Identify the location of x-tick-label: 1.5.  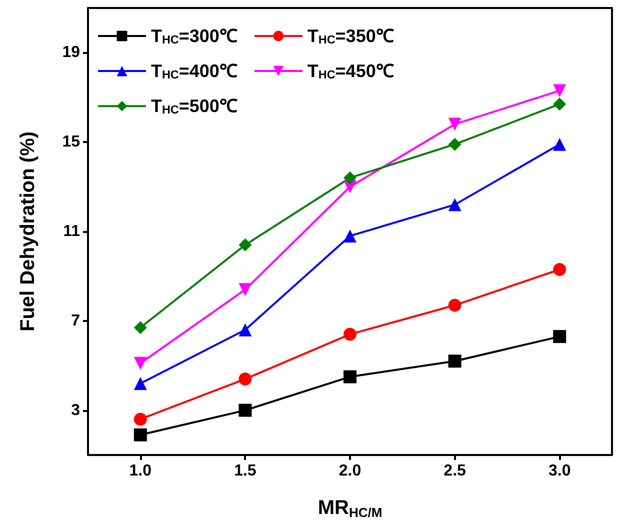
(245, 471).